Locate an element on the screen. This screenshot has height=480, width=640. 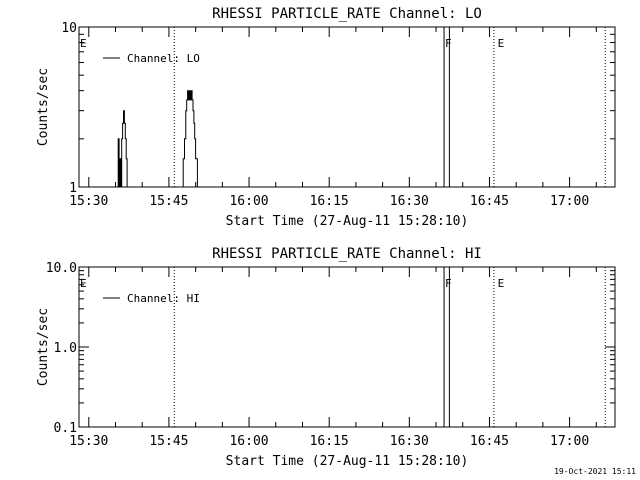
panel-1-title: RHESSI PARTICLE_RATE Channel: LO is located at coordinates (347, 14).